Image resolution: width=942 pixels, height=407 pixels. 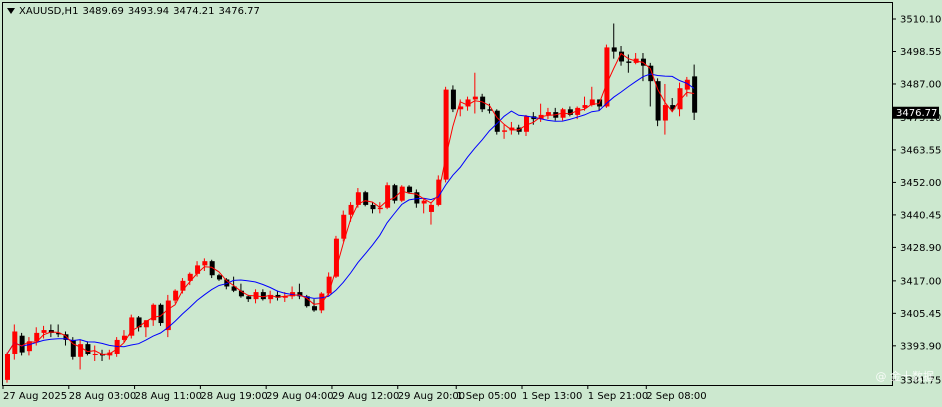 What do you see at coordinates (552, 396) in the screenshot?
I see `x-tick-label: 1 Sep 13:00` at bounding box center [552, 396].